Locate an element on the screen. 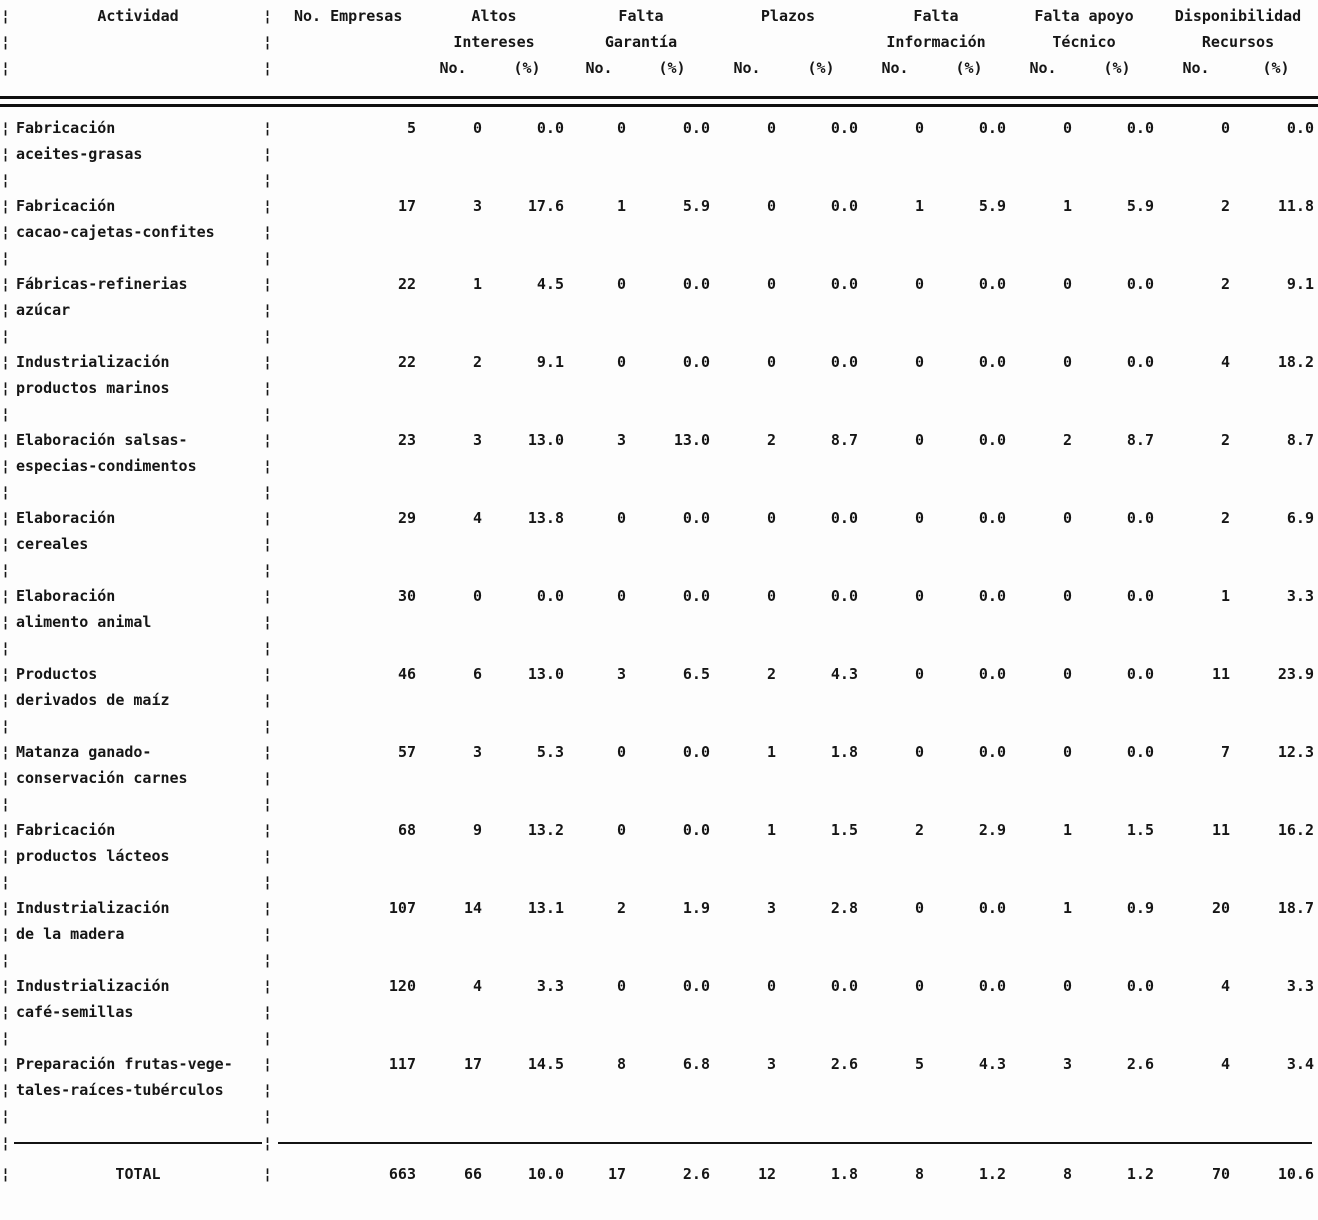 Image resolution: width=1318 pixels, height=1220 pixels. row-line-2: ¦ productos marinos ¦ is located at coordinates (659, 388).